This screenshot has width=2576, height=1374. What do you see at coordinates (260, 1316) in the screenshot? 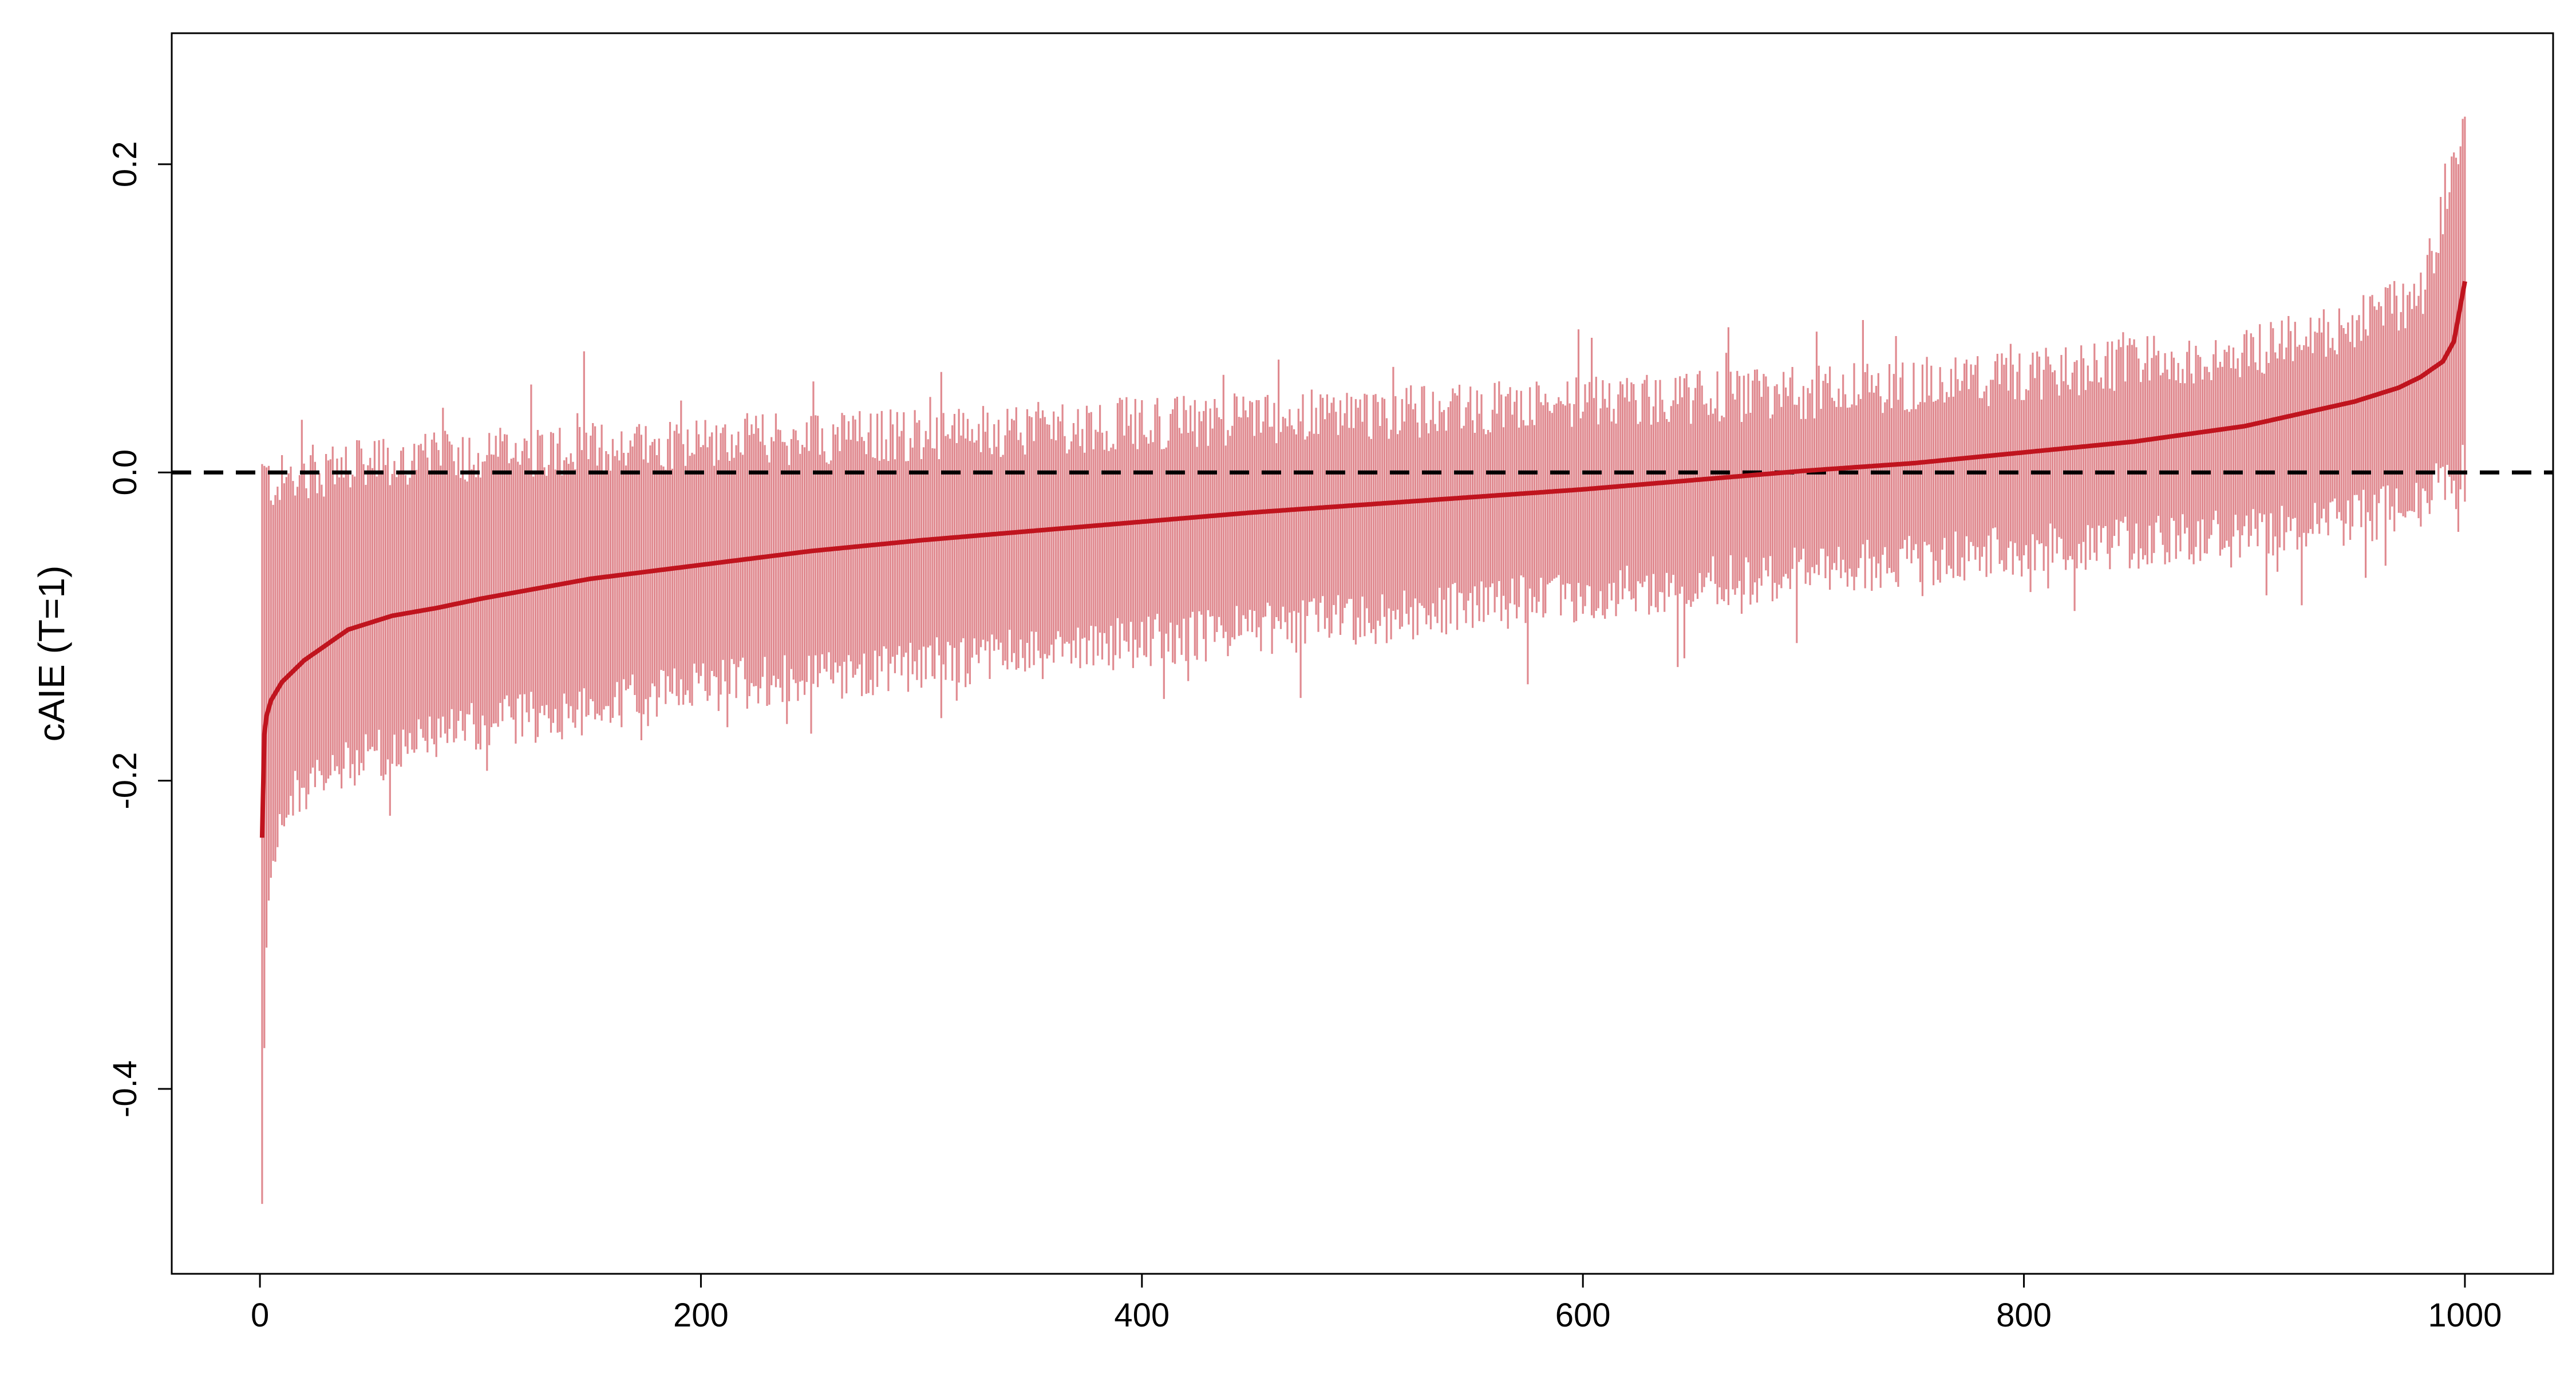
I see `x-tick-label: 0` at bounding box center [260, 1316].